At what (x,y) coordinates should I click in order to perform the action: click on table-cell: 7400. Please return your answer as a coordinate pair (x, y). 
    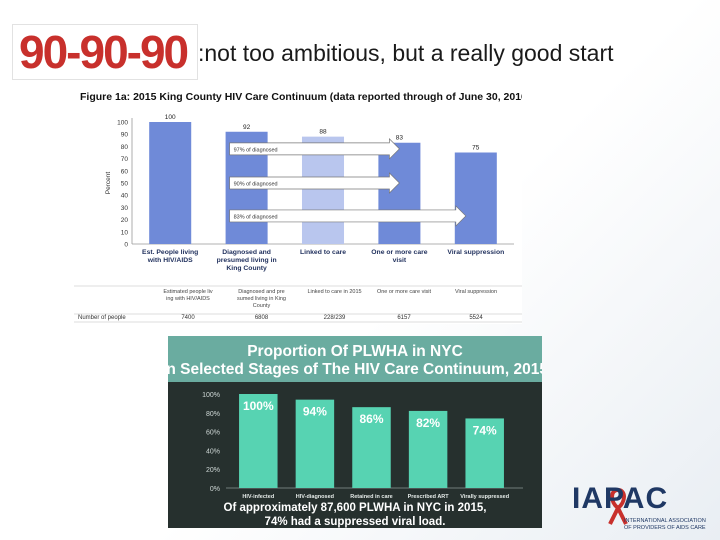
    Looking at the image, I should click on (188, 318).